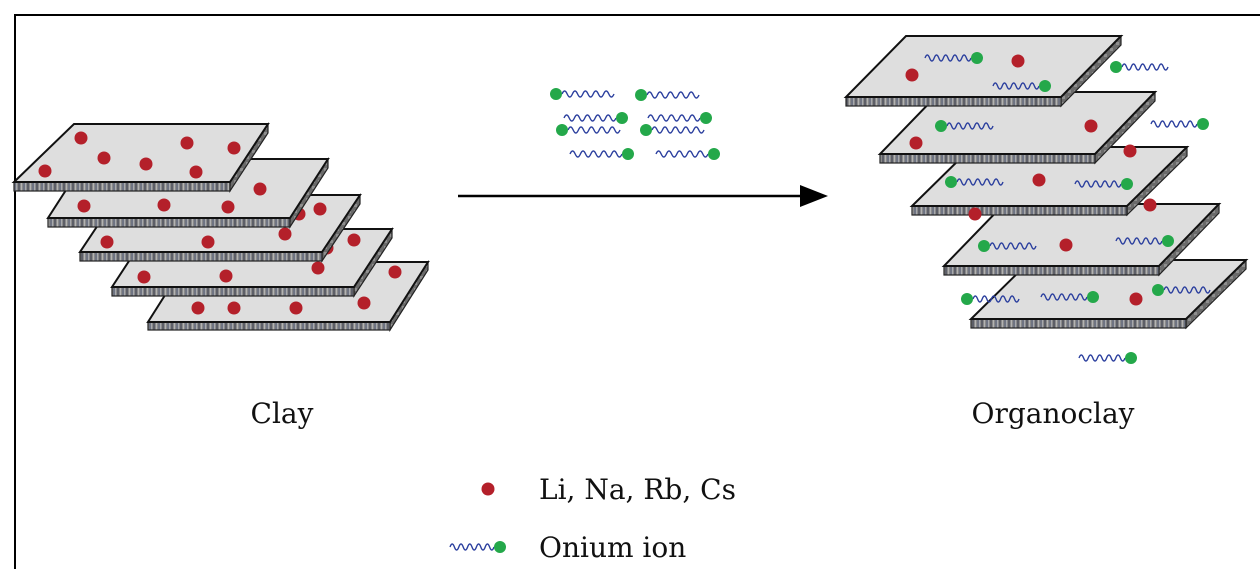  Describe the element at coordinates (612, 547) in the screenshot. I see `legend-onium-label: Onium ion` at that location.